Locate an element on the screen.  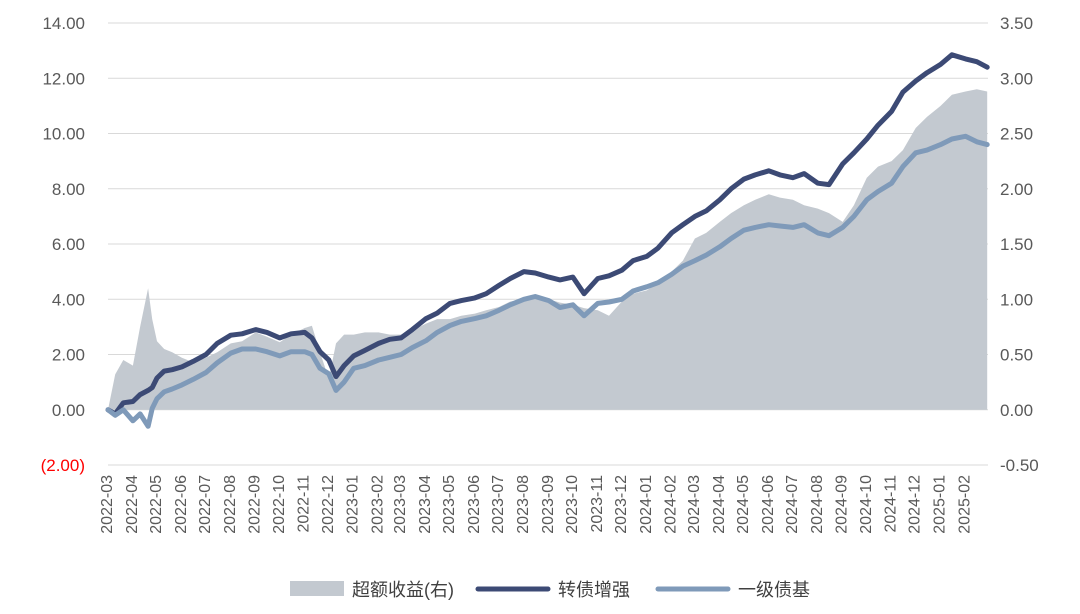
x-tick-label: 2024-03 is located at coordinates (694, 504).